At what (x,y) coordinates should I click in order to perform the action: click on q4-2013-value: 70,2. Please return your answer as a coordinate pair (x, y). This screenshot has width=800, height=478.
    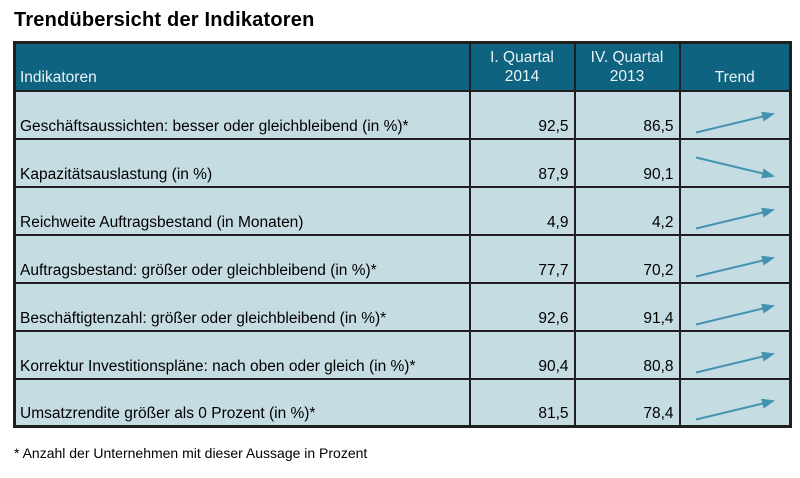
    Looking at the image, I should click on (627, 258).